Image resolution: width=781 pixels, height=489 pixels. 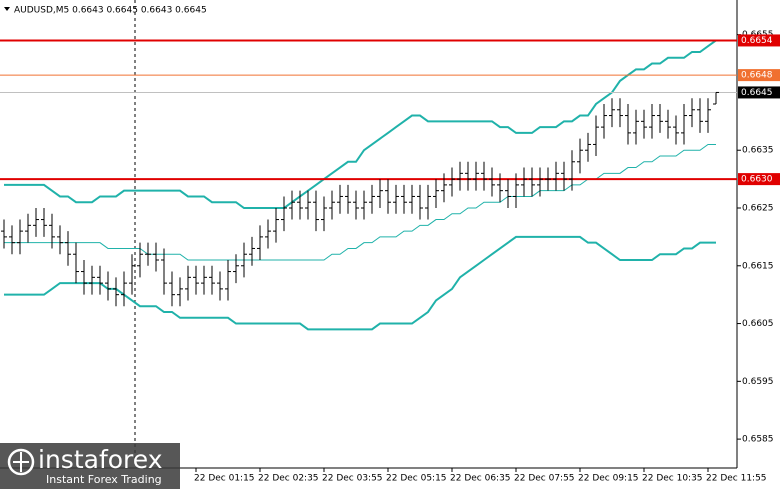 I want to click on logo-icon, so click(x=21, y=462).